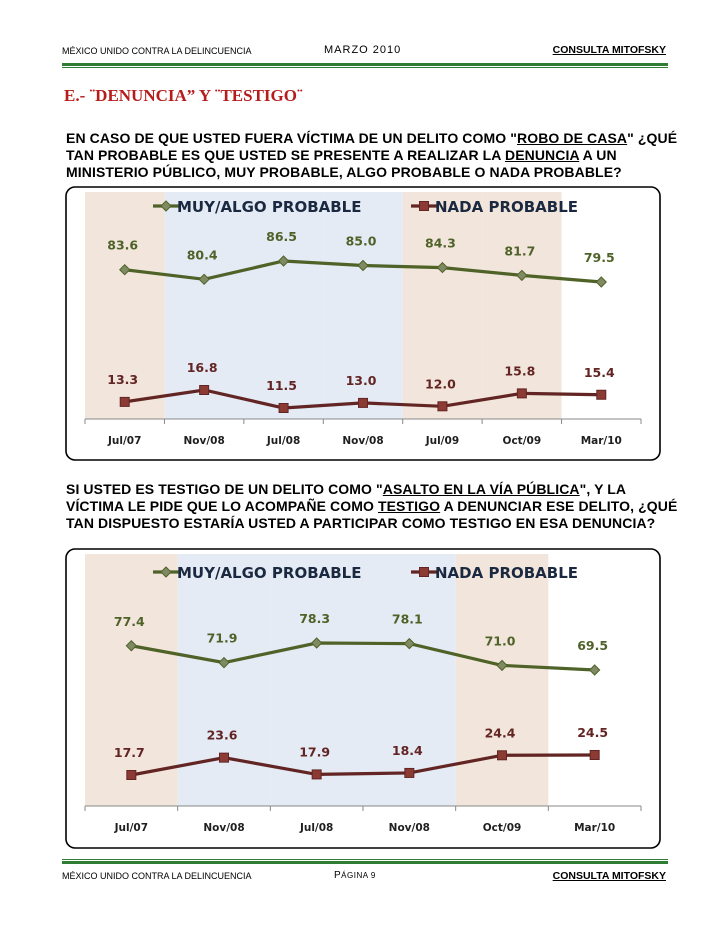 The width and height of the screenshot is (728, 942). I want to click on header-rule, so click(365, 64).